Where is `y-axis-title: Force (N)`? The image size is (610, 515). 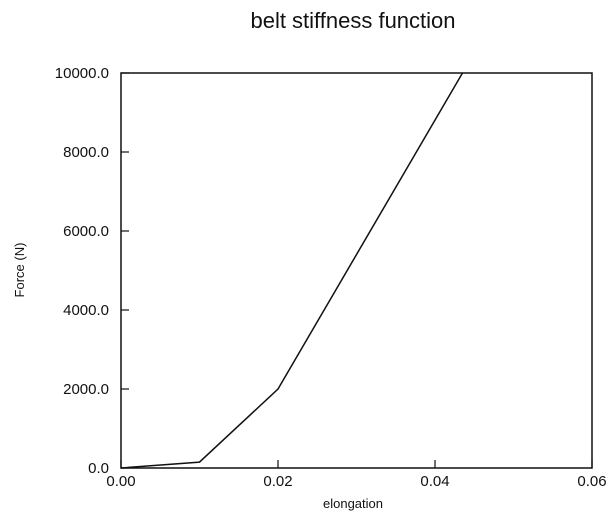
y-axis-title: Force (N) is located at coordinates (19, 270).